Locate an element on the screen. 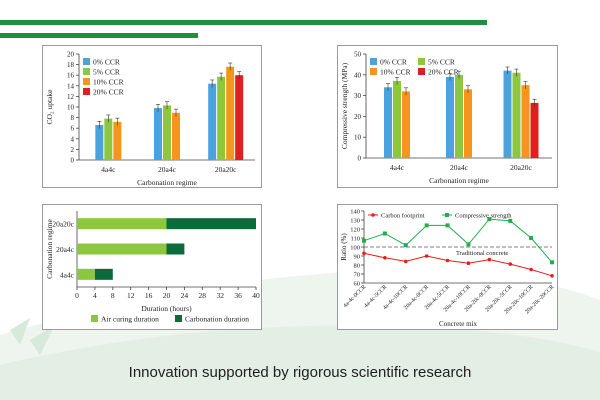 The image size is (600, 400). bar-0-ccr-20a4c is located at coordinates (450, 117).